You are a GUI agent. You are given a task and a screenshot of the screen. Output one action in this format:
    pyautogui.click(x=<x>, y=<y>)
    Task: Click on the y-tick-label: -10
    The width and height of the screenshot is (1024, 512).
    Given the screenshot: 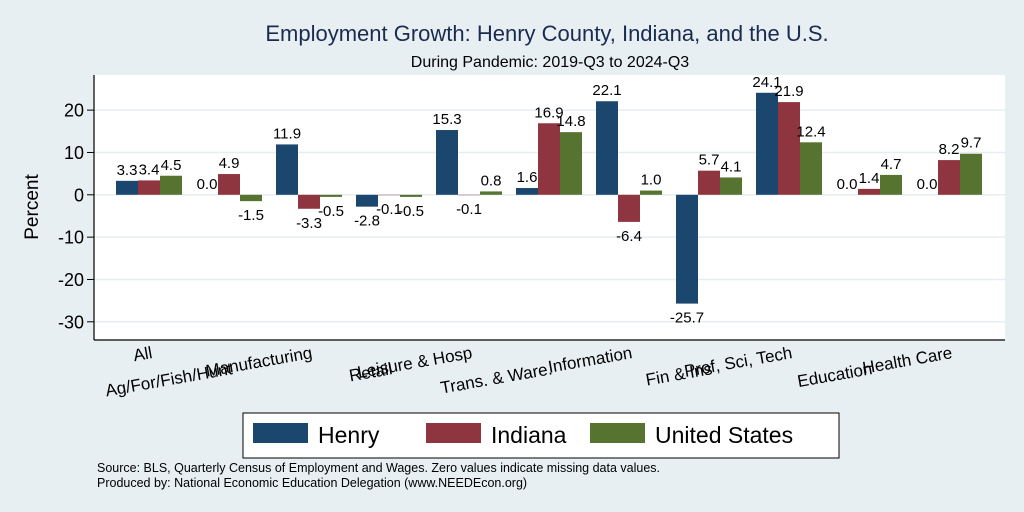 What is the action you would take?
    pyautogui.click(x=71, y=238)
    